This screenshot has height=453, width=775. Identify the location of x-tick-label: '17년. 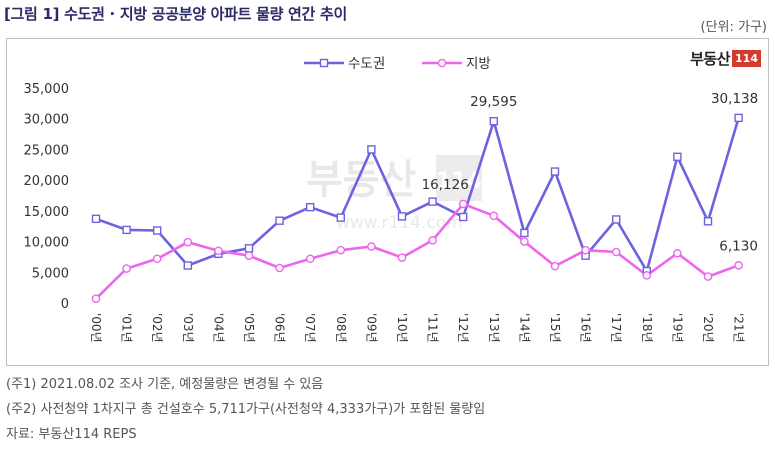
(616, 328).